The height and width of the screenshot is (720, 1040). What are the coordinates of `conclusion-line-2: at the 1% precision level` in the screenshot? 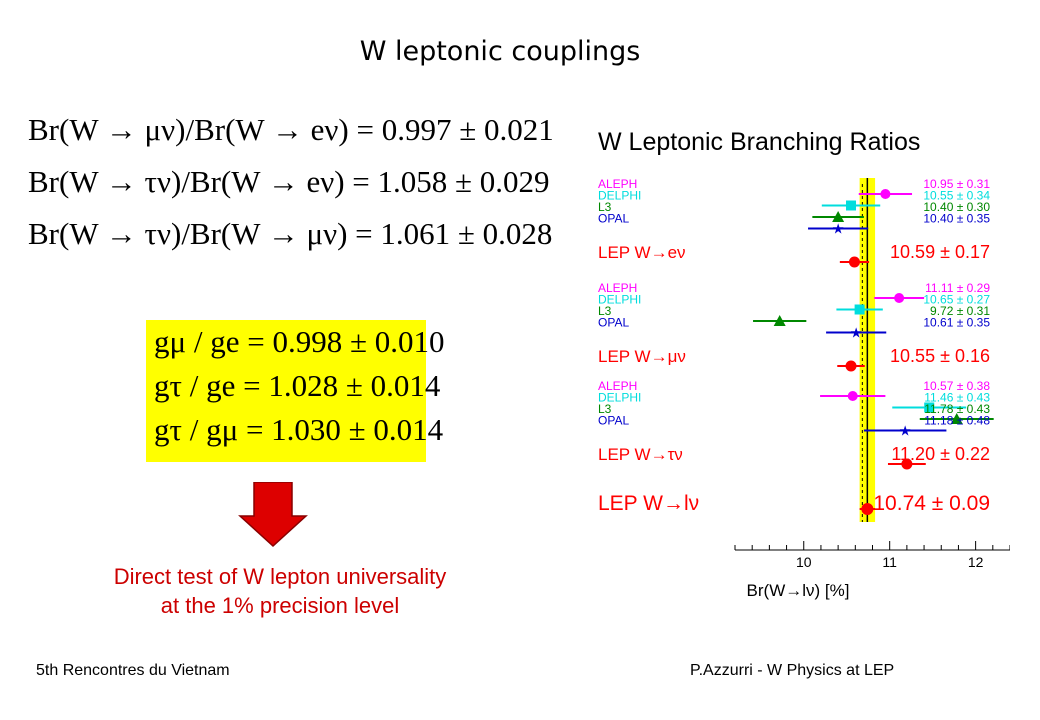 It's located at (280, 605).